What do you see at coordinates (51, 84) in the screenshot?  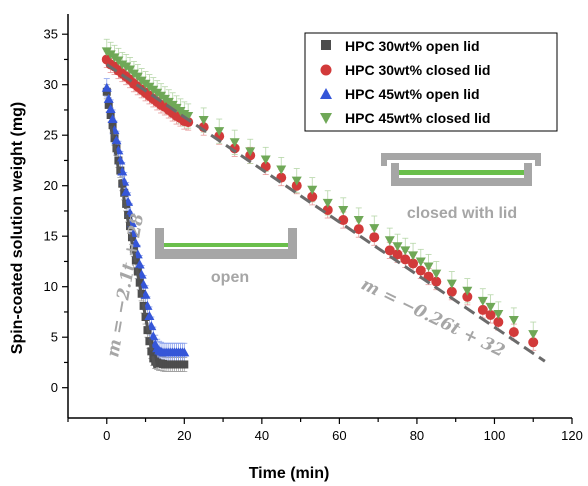 I see `y-tick-label: 30` at bounding box center [51, 84].